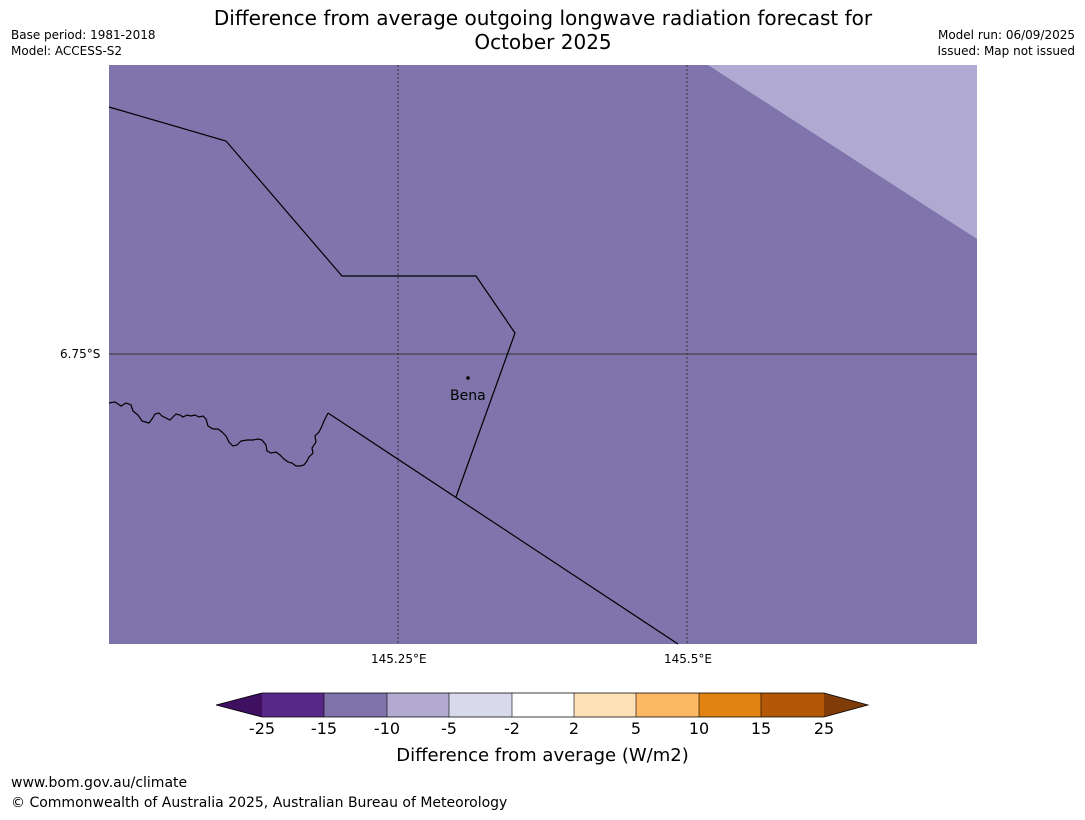  Describe the element at coordinates (67, 51) in the screenshot. I see `model-text: Model: ACCESS-S2` at that location.